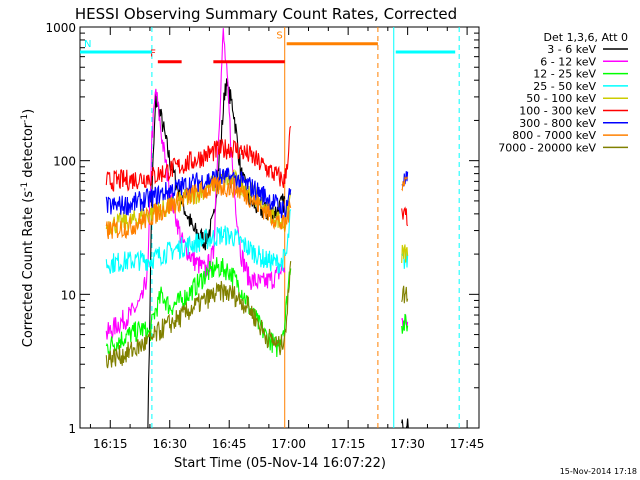  Describe the element at coordinates (153, 54) in the screenshot. I see `flag-label: F` at that location.